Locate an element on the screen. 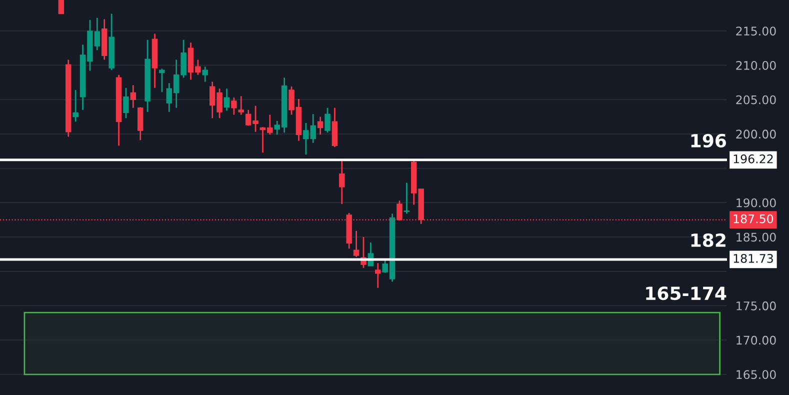 The image size is (789, 395). y-tick-label: 175.00 is located at coordinates (756, 305).